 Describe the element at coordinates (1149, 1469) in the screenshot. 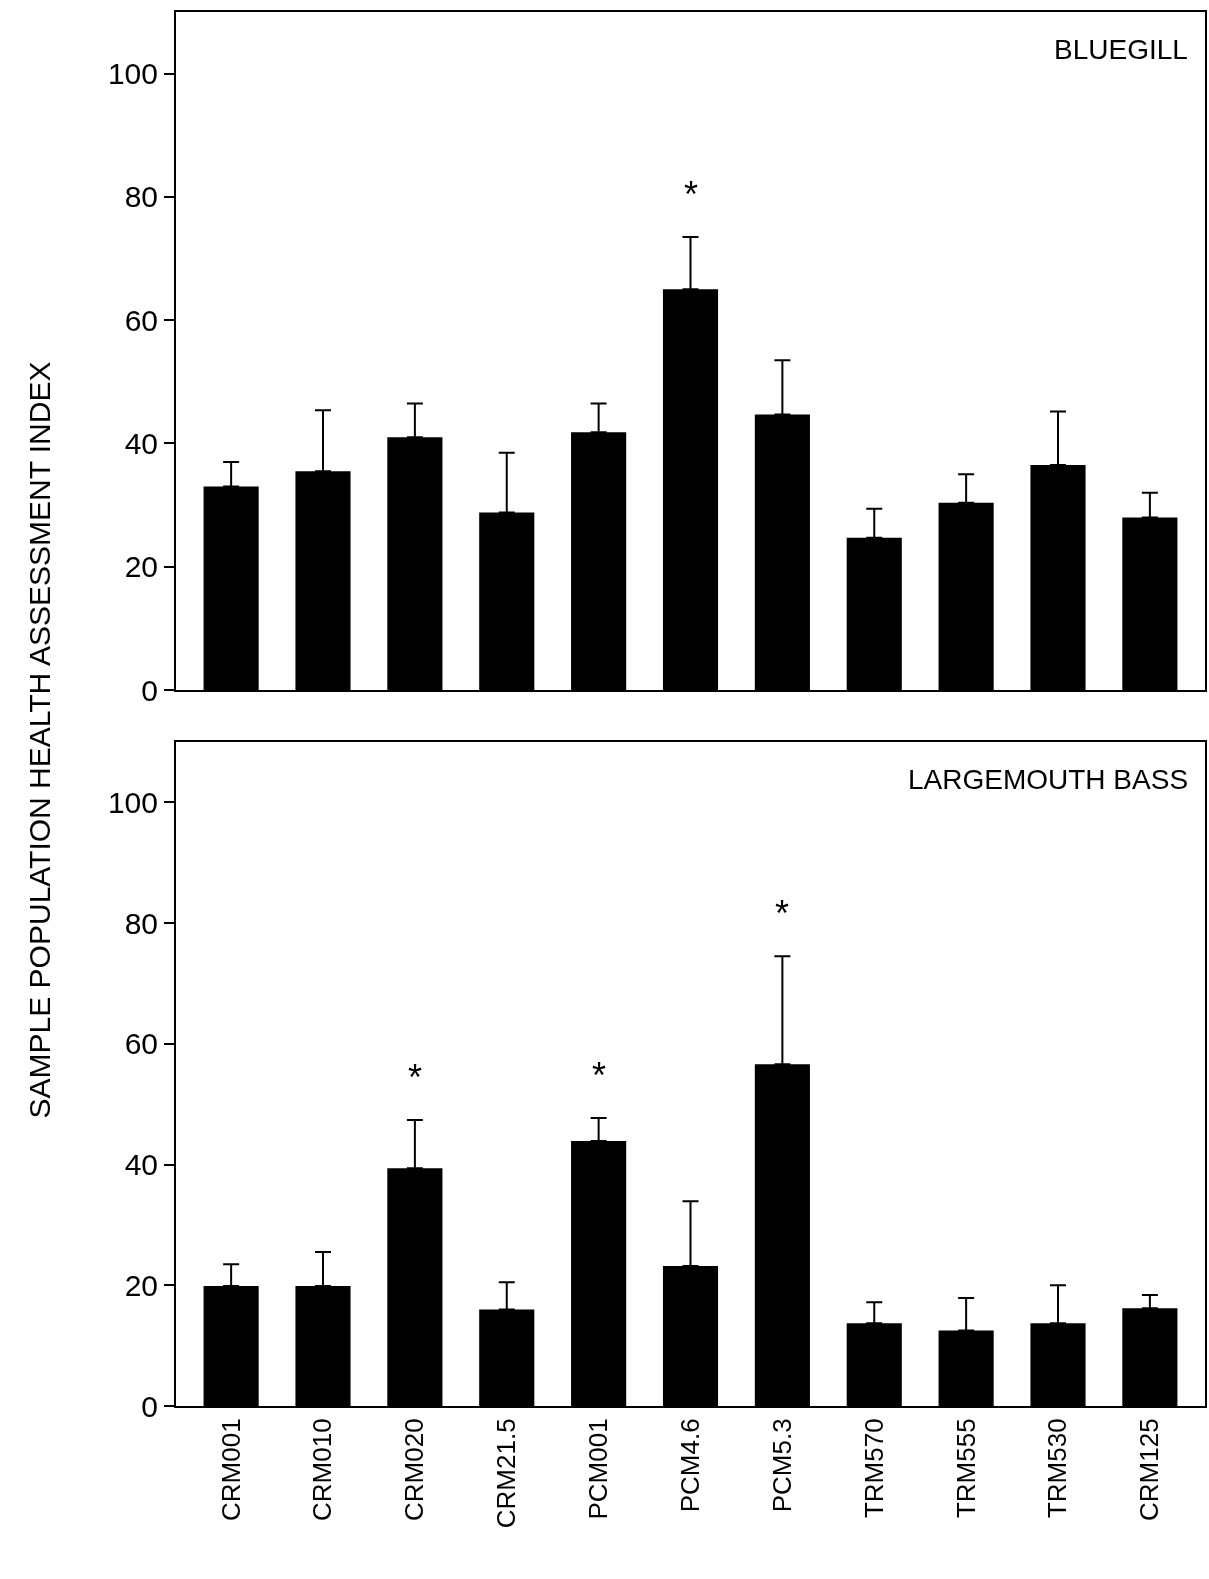

I see `x-tick-label: CRM125` at that location.